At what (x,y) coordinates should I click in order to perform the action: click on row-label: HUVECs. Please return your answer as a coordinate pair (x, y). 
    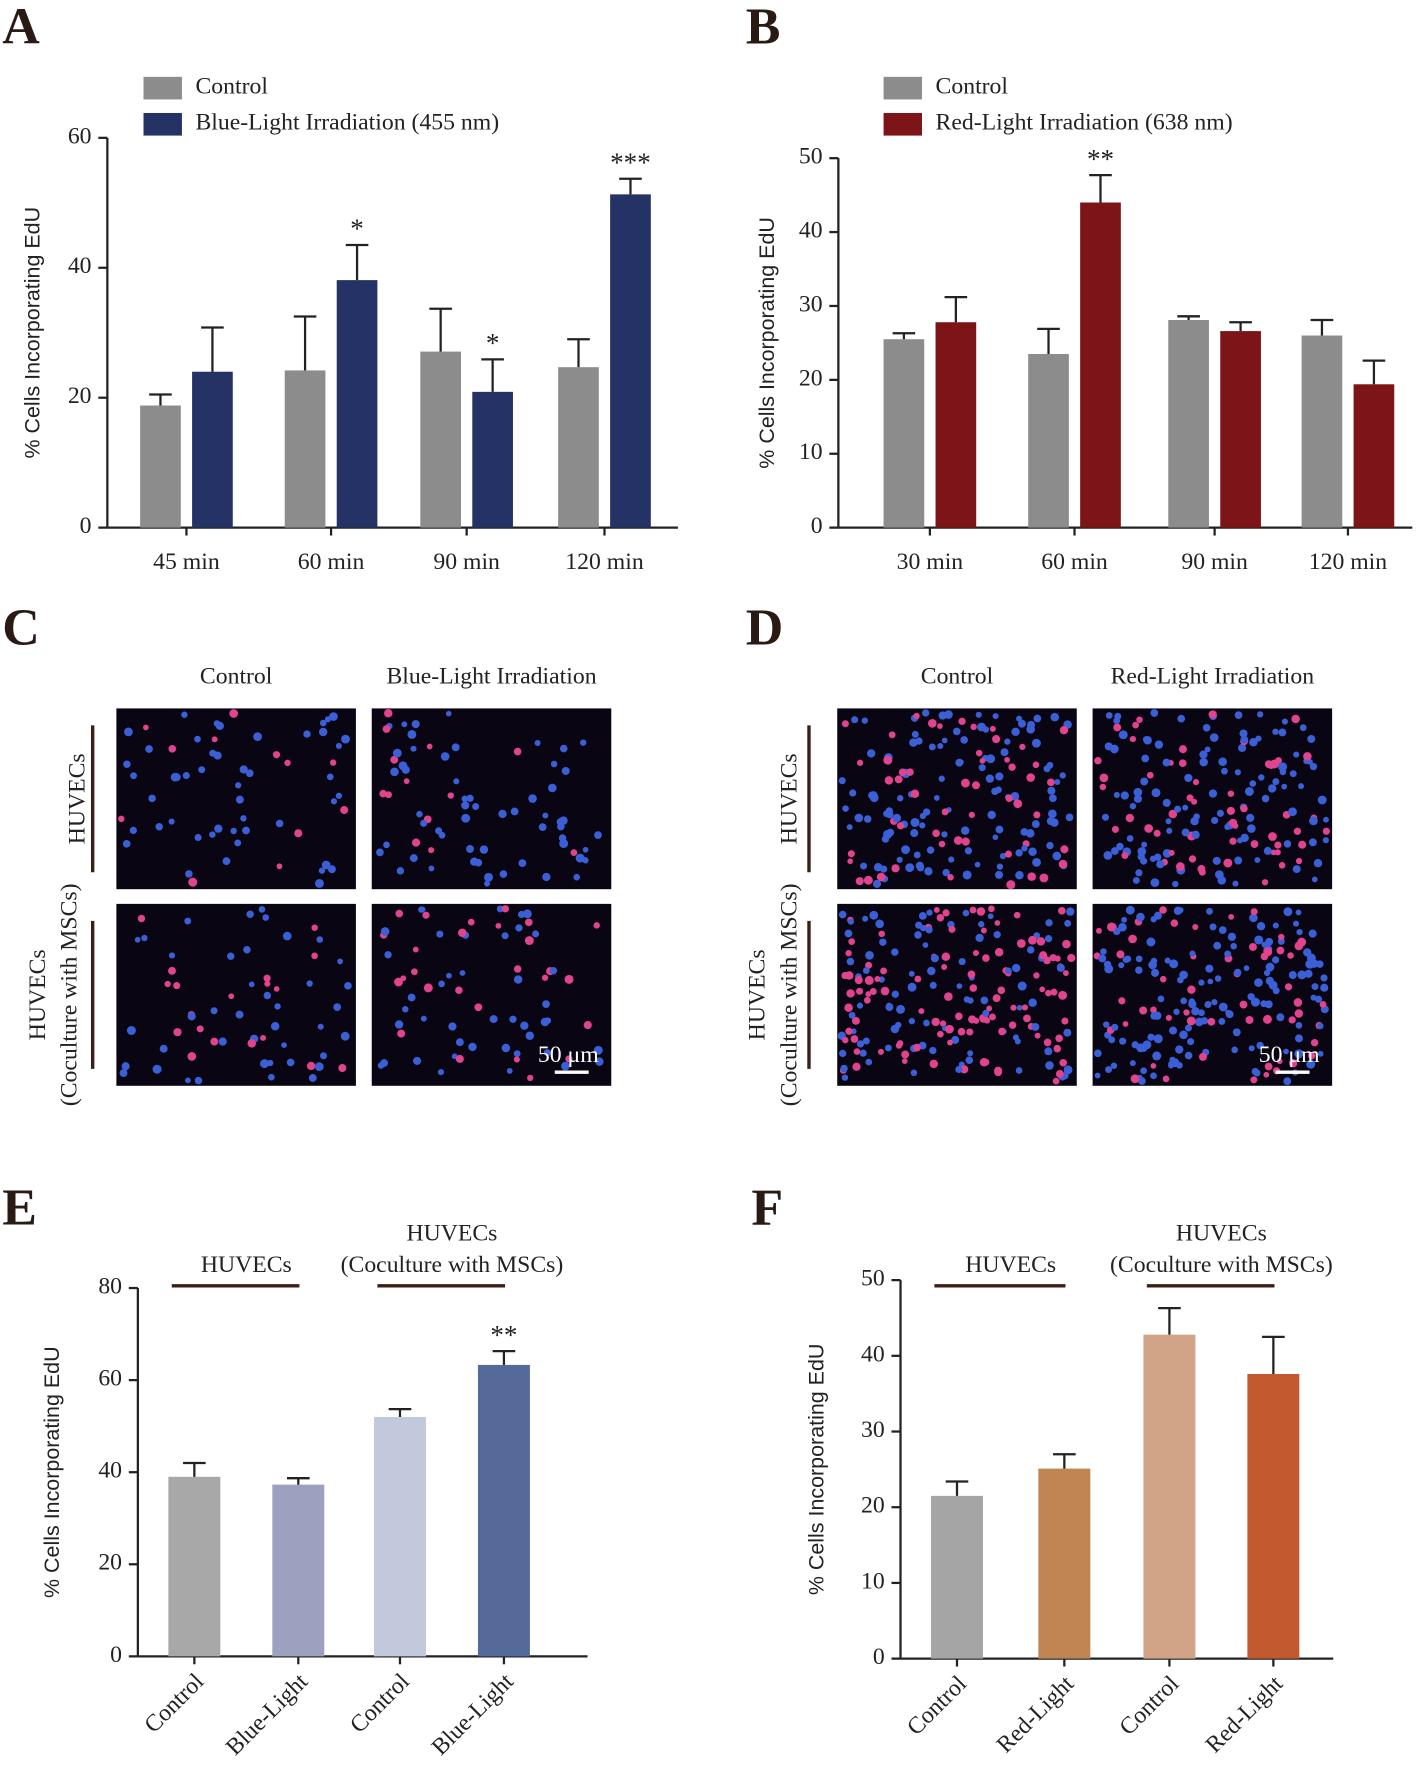
    Looking at the image, I should click on (78, 798).